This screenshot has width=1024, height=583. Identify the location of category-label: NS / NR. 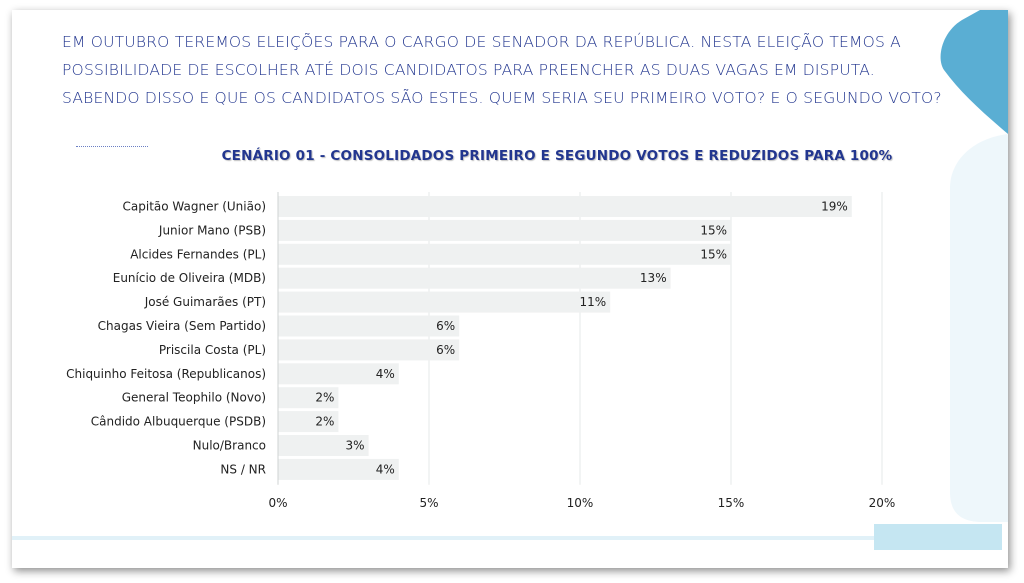
(243, 469).